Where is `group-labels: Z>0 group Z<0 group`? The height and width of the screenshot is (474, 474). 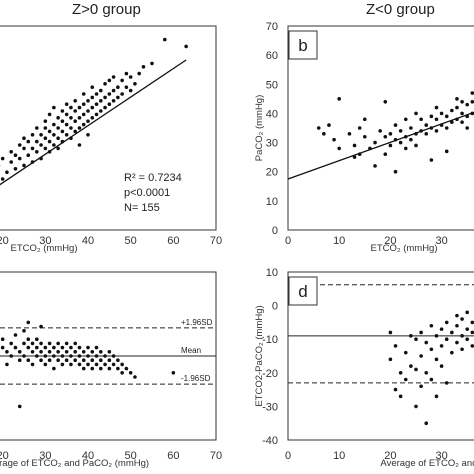
group-labels: Z>0 group Z<0 group is located at coordinates (253, 9).